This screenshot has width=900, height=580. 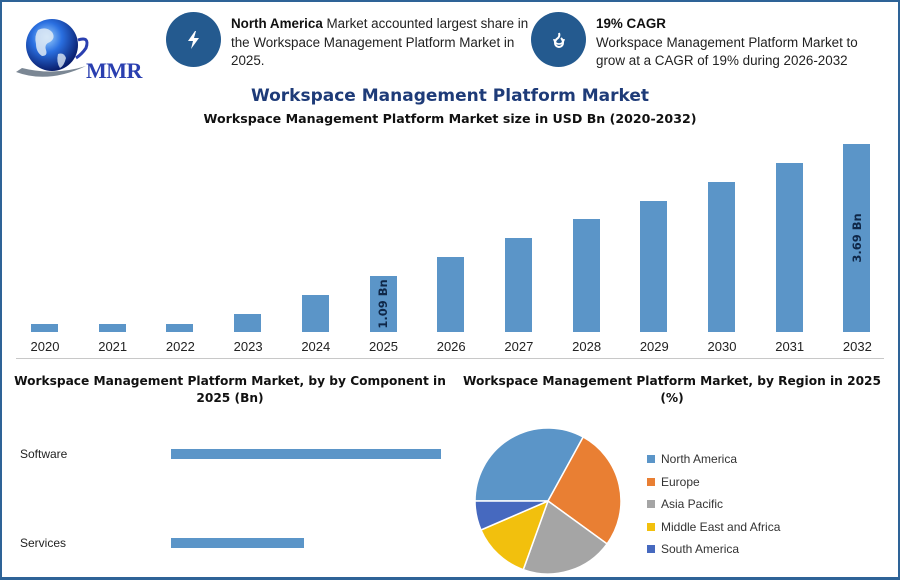 I want to click on bar-2021, so click(x=112, y=328).